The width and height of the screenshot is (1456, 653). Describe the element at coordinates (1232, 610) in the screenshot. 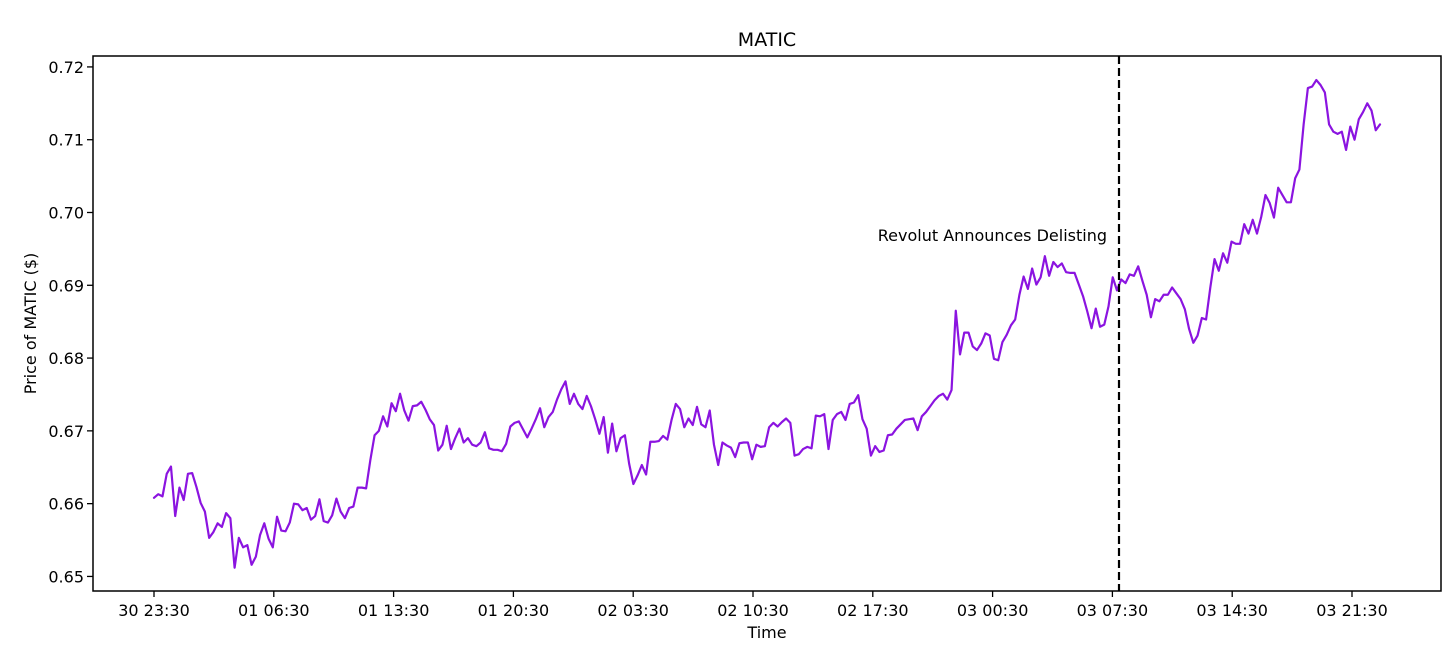

I see `x-tick-label: 03 14:30` at that location.